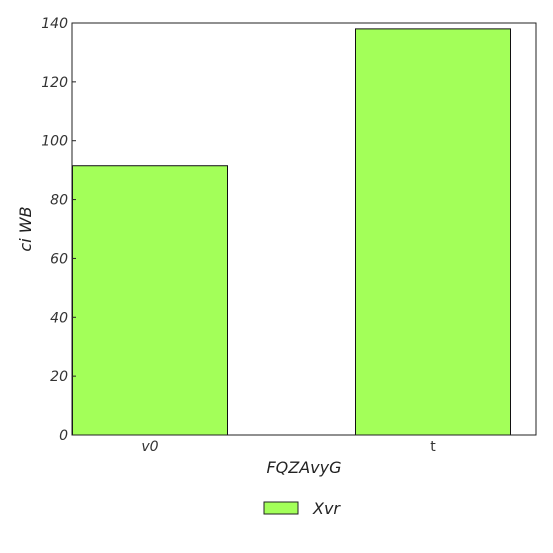 This screenshot has width=553, height=553. What do you see at coordinates (25, 228) in the screenshot?
I see `y-axis-label: ci WB` at bounding box center [25, 228].